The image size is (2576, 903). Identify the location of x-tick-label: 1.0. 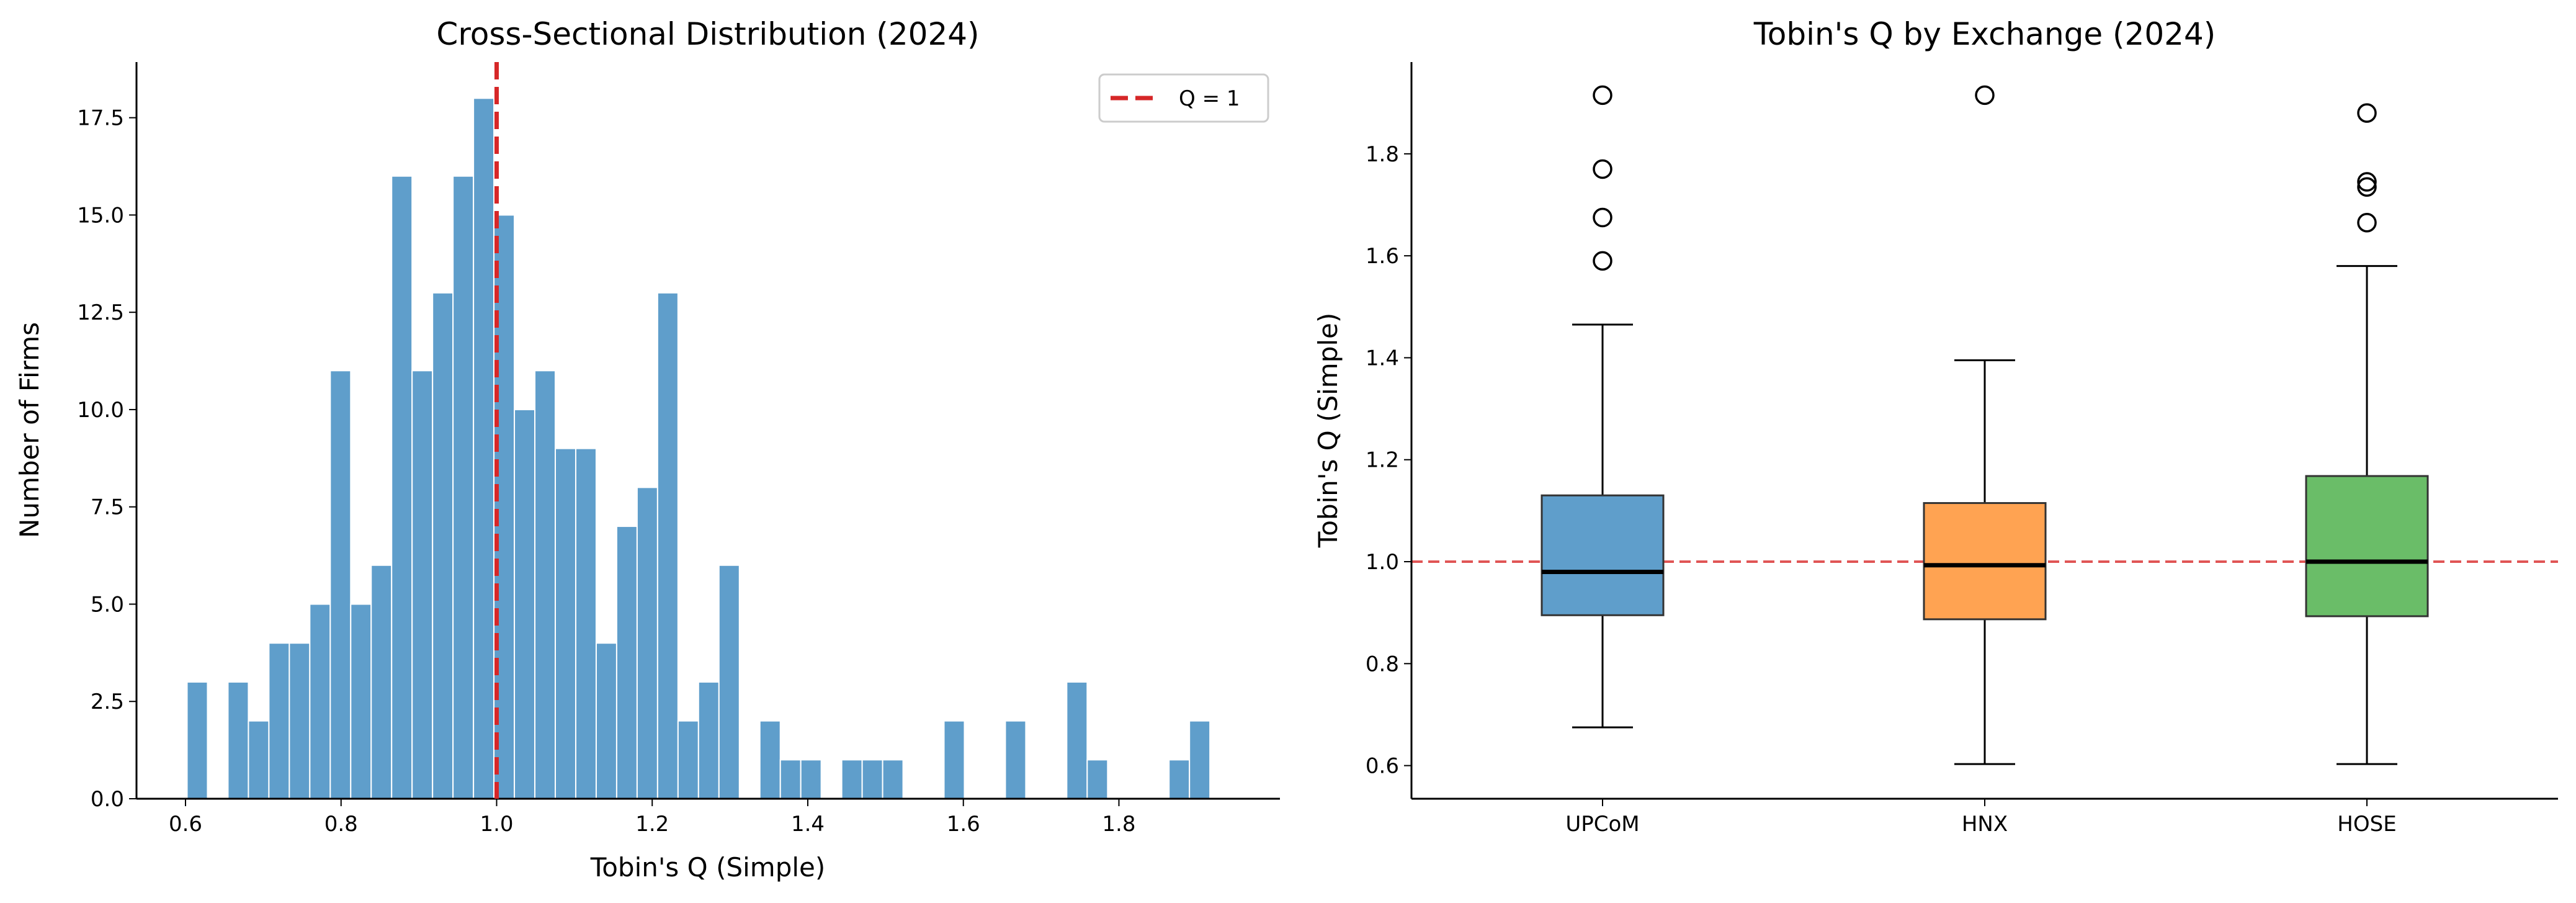
(496, 824).